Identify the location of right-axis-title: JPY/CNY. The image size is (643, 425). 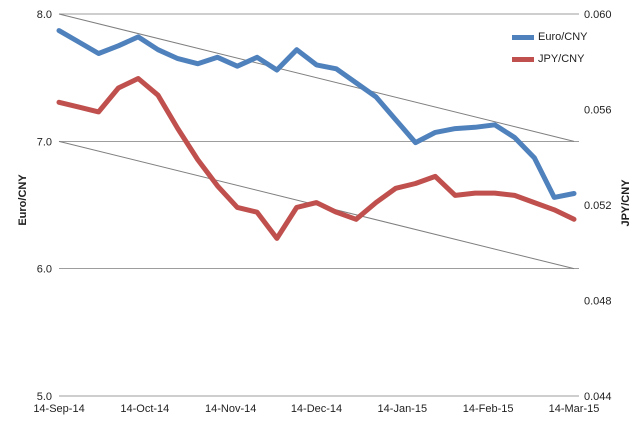
(626, 203).